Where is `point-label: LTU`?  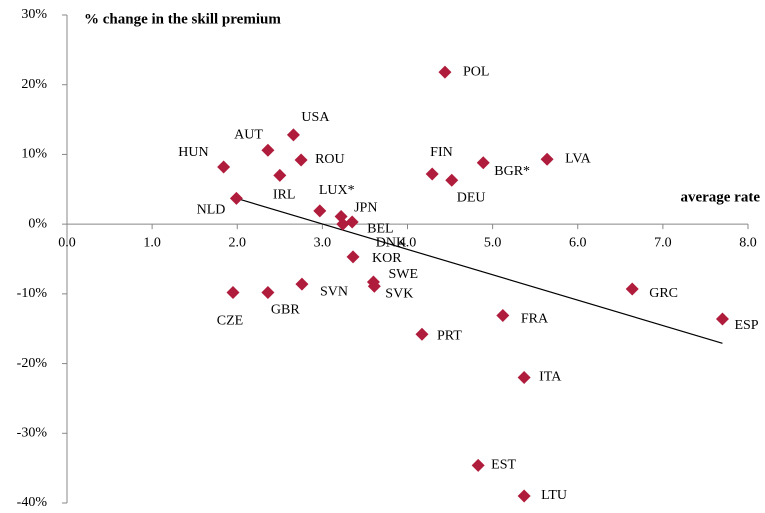 point-label: LTU is located at coordinates (554, 495).